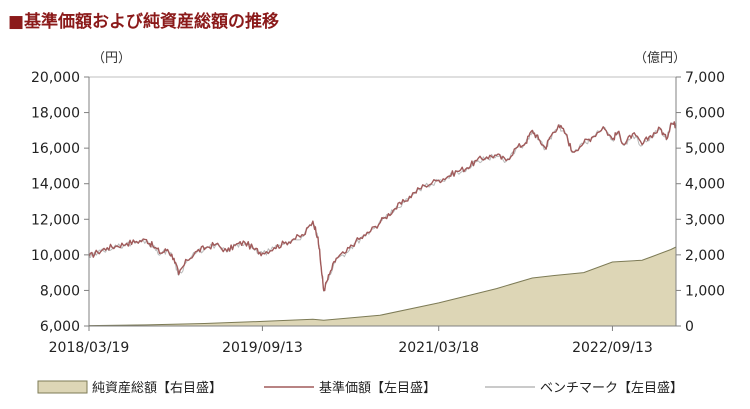 The width and height of the screenshot is (750, 409). What do you see at coordinates (55, 256) in the screenshot?
I see `left-tick-label: 10,000` at bounding box center [55, 256].